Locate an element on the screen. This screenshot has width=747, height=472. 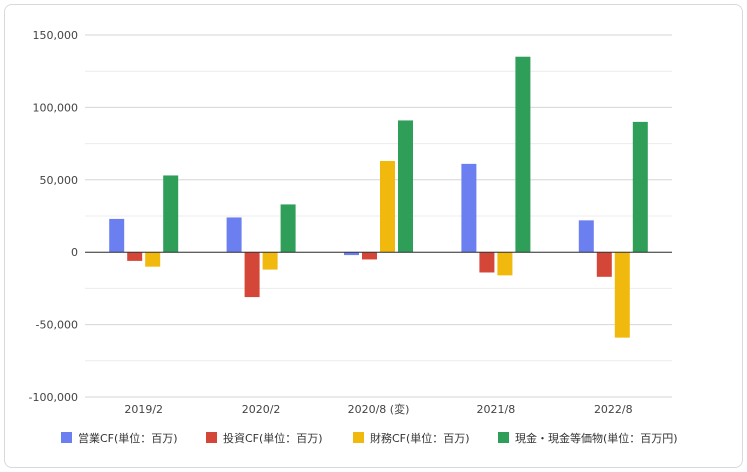
legend-label: 営業CF(単位：百万) is located at coordinates (128, 438).